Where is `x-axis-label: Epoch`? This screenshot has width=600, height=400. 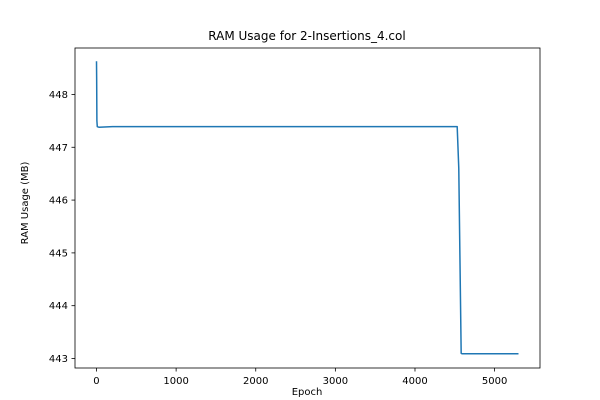 x-axis-label: Epoch is located at coordinates (307, 392).